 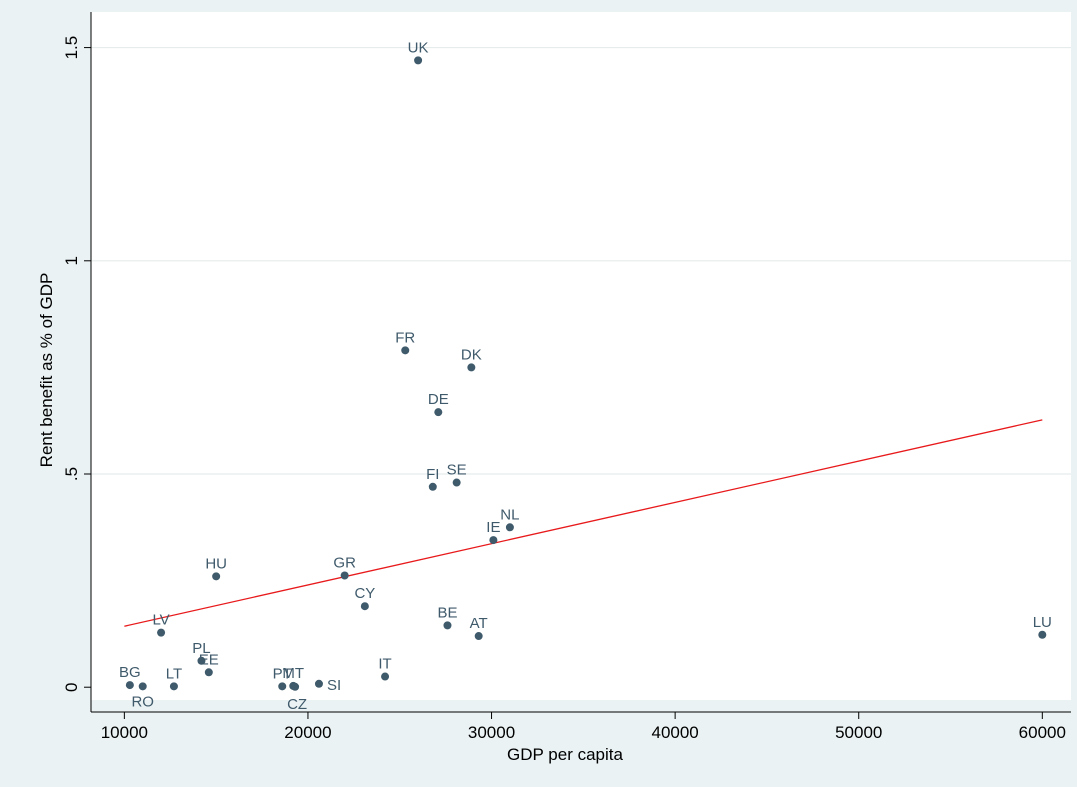 I want to click on point-lv, so click(x=161, y=632).